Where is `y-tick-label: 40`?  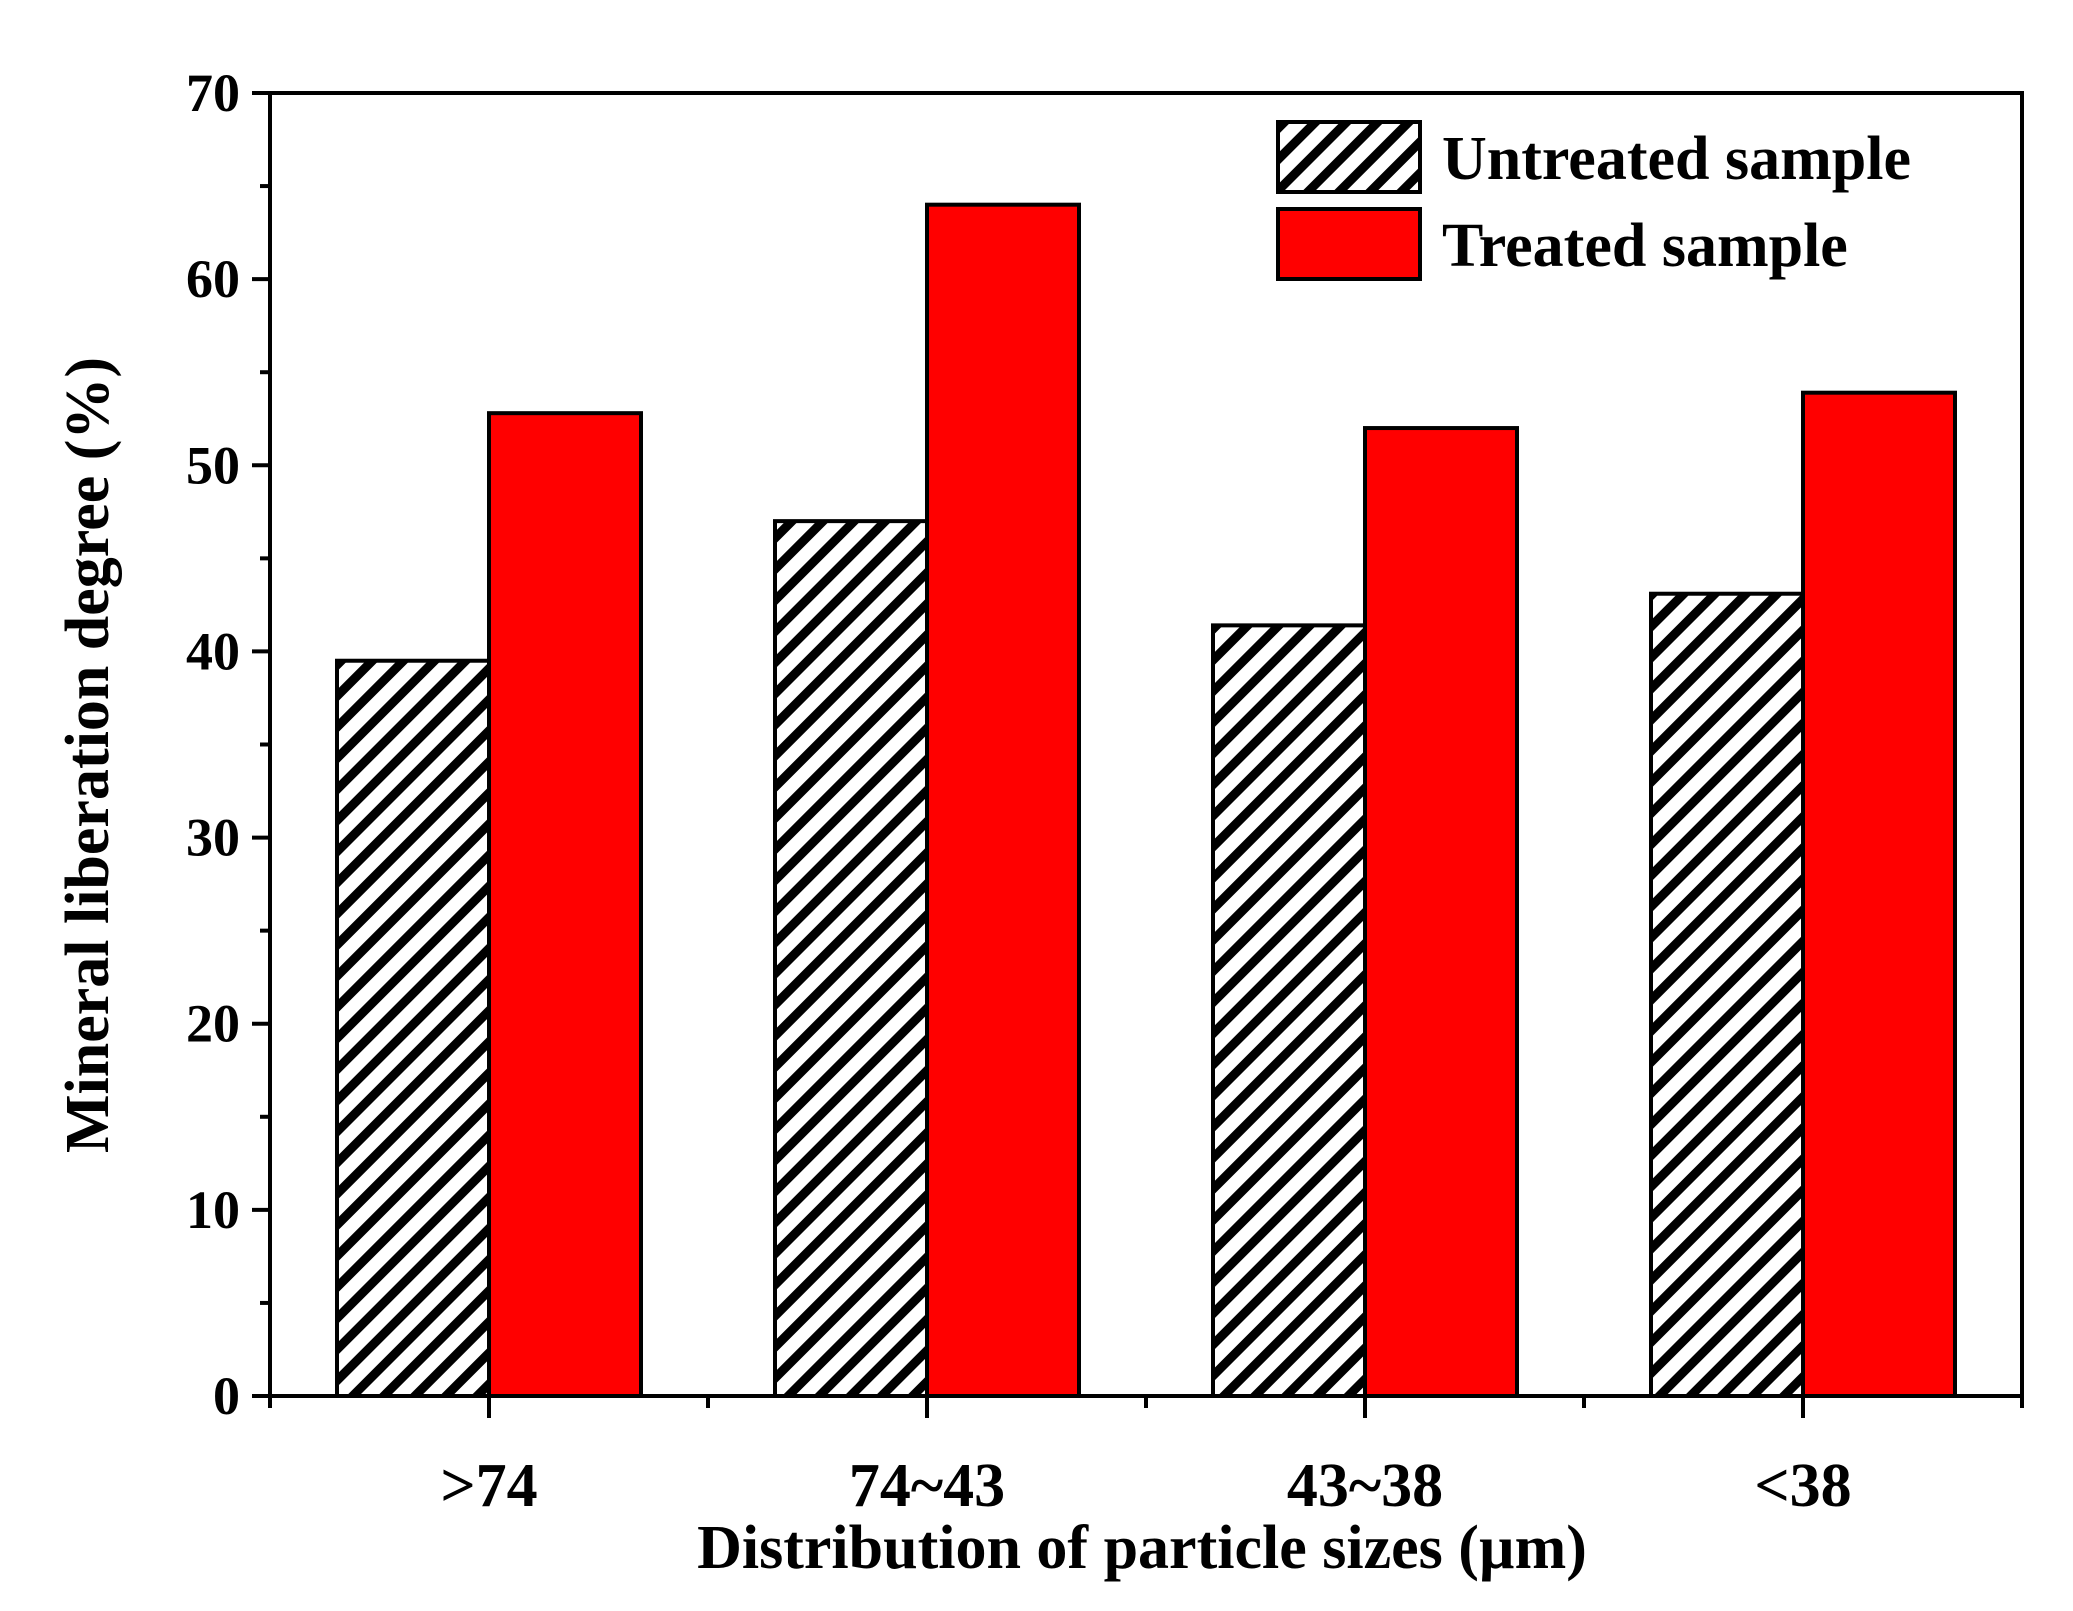
y-tick-label: 40 is located at coordinates (213, 651).